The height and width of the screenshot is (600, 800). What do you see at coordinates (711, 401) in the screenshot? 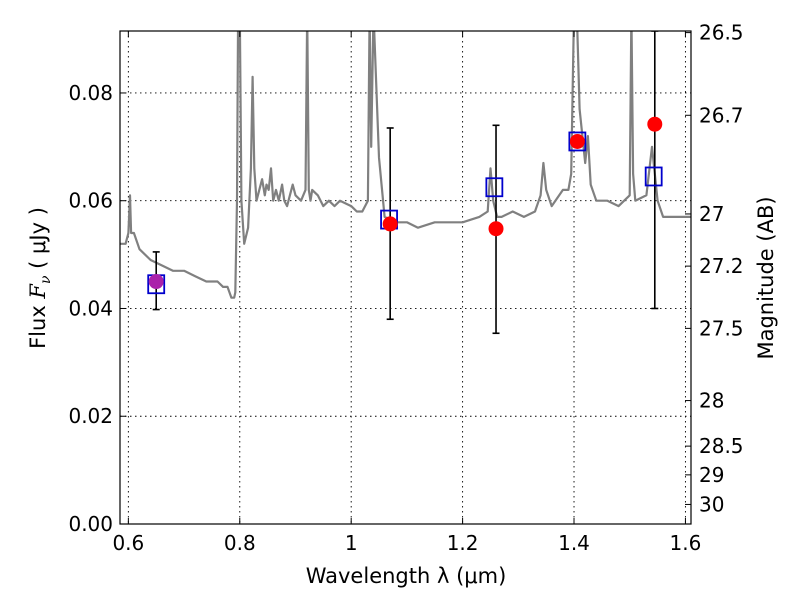
I see `magnitude-tick-label: 28` at bounding box center [711, 401].